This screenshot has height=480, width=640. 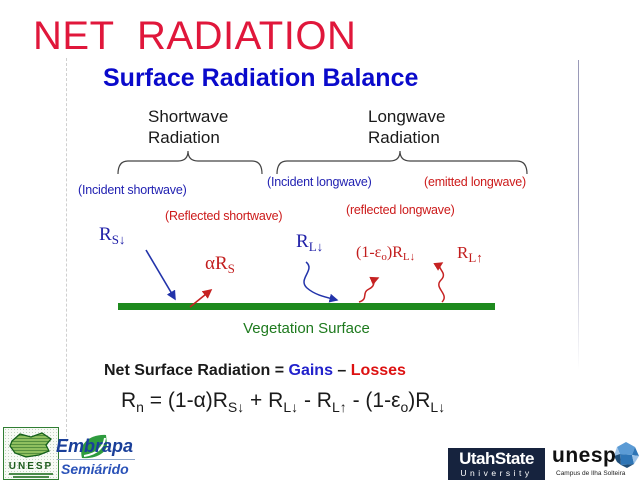 What do you see at coordinates (224, 216) in the screenshot?
I see `reflected-shortwave-label: (Reflected shortwave)` at bounding box center [224, 216].